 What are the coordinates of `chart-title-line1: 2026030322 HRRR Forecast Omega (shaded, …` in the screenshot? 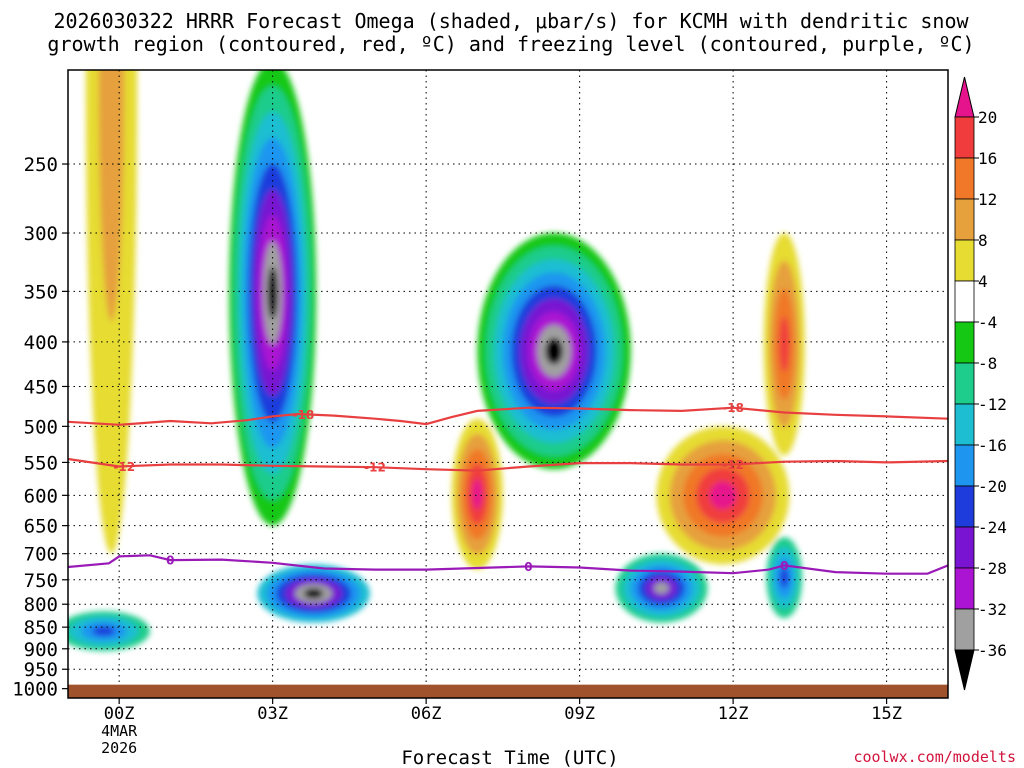 It's located at (511, 21).